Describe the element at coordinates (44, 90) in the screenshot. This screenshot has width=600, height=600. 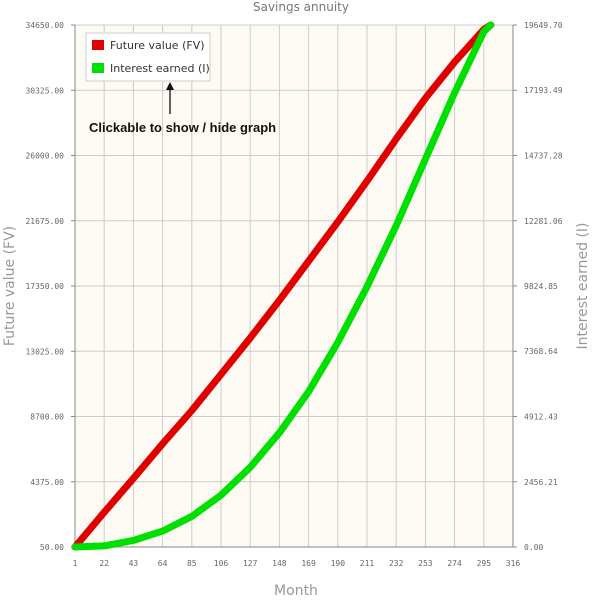
I see `y-left-tick-label: 30325.00` at that location.